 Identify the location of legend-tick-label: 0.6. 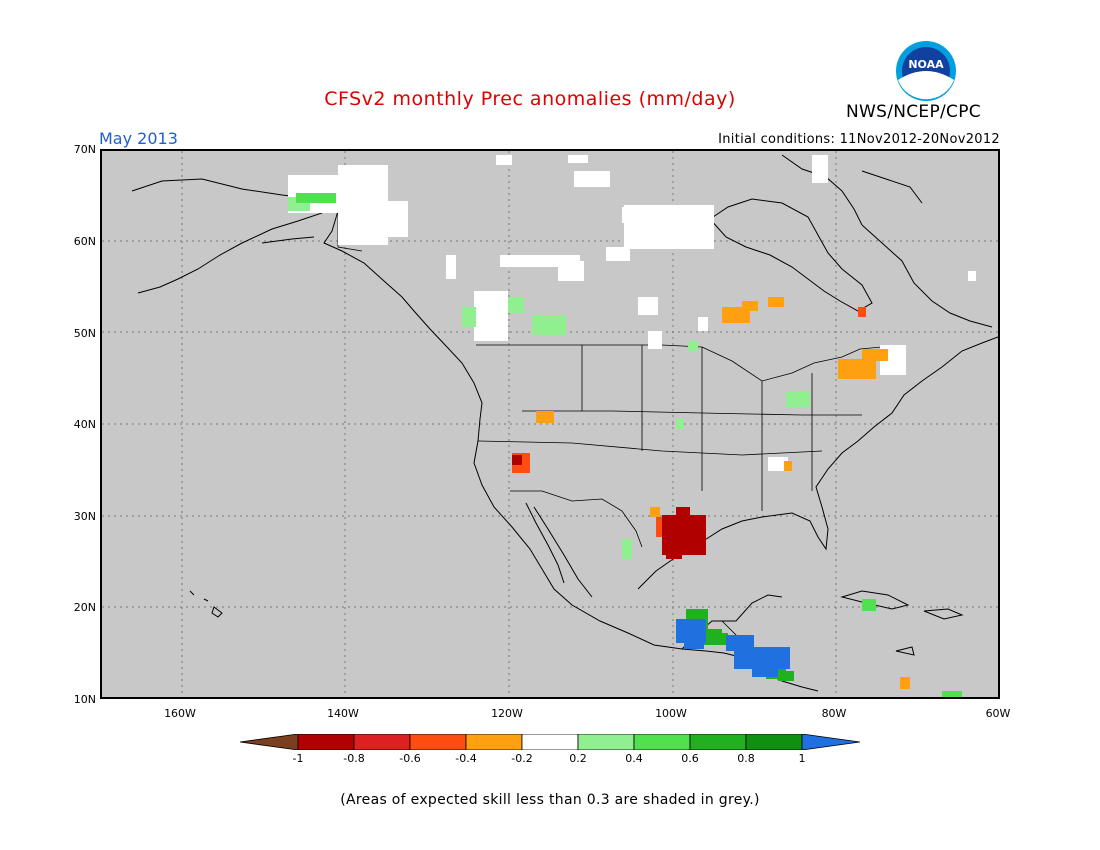
(690, 758).